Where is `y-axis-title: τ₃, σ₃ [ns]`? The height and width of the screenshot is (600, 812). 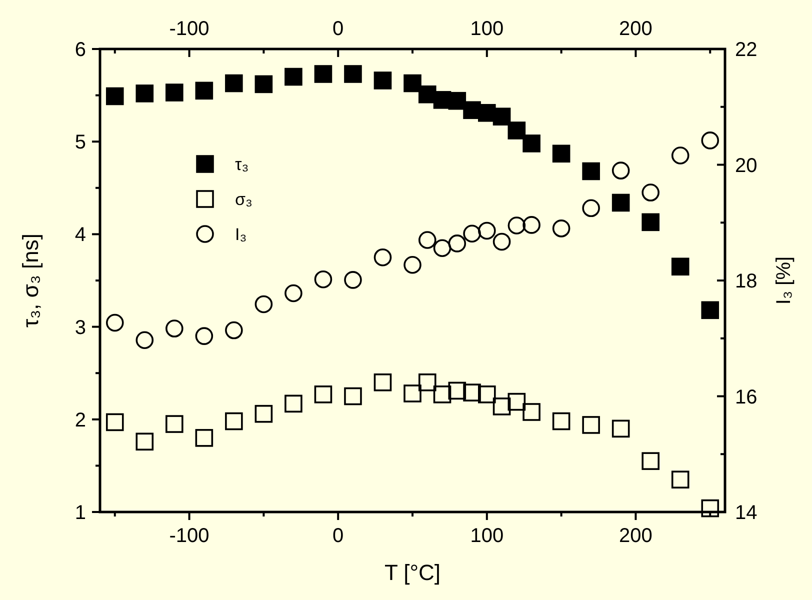 y-axis-title: τ₃, σ₃ [ns] is located at coordinates (30, 281).